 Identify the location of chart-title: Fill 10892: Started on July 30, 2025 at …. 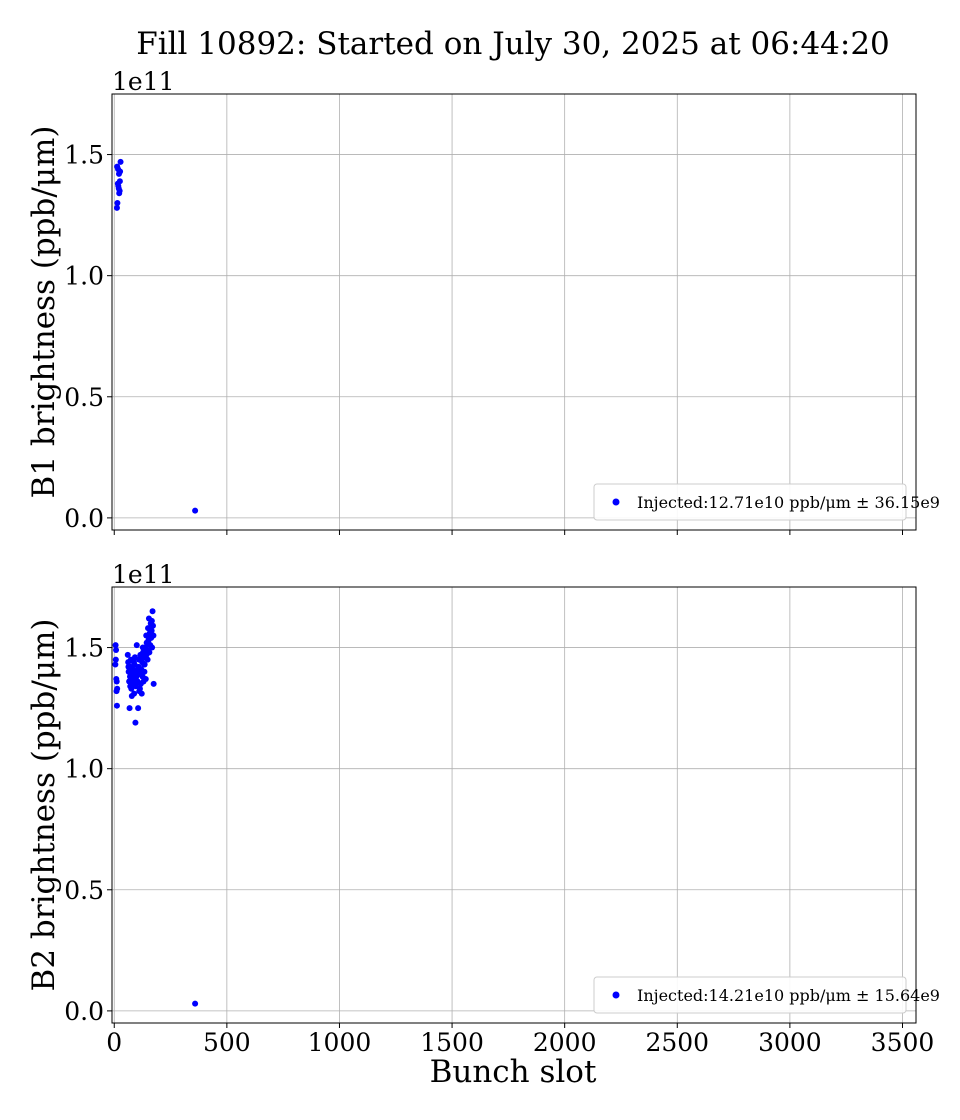
(513, 44).